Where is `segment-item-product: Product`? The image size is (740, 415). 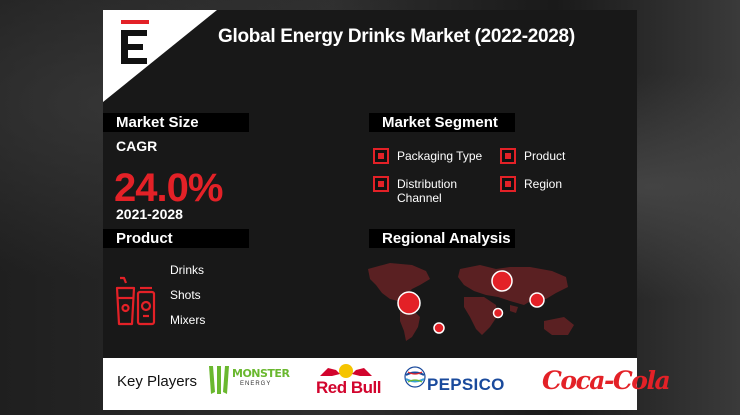
segment-item-product: Product is located at coordinates (533, 156).